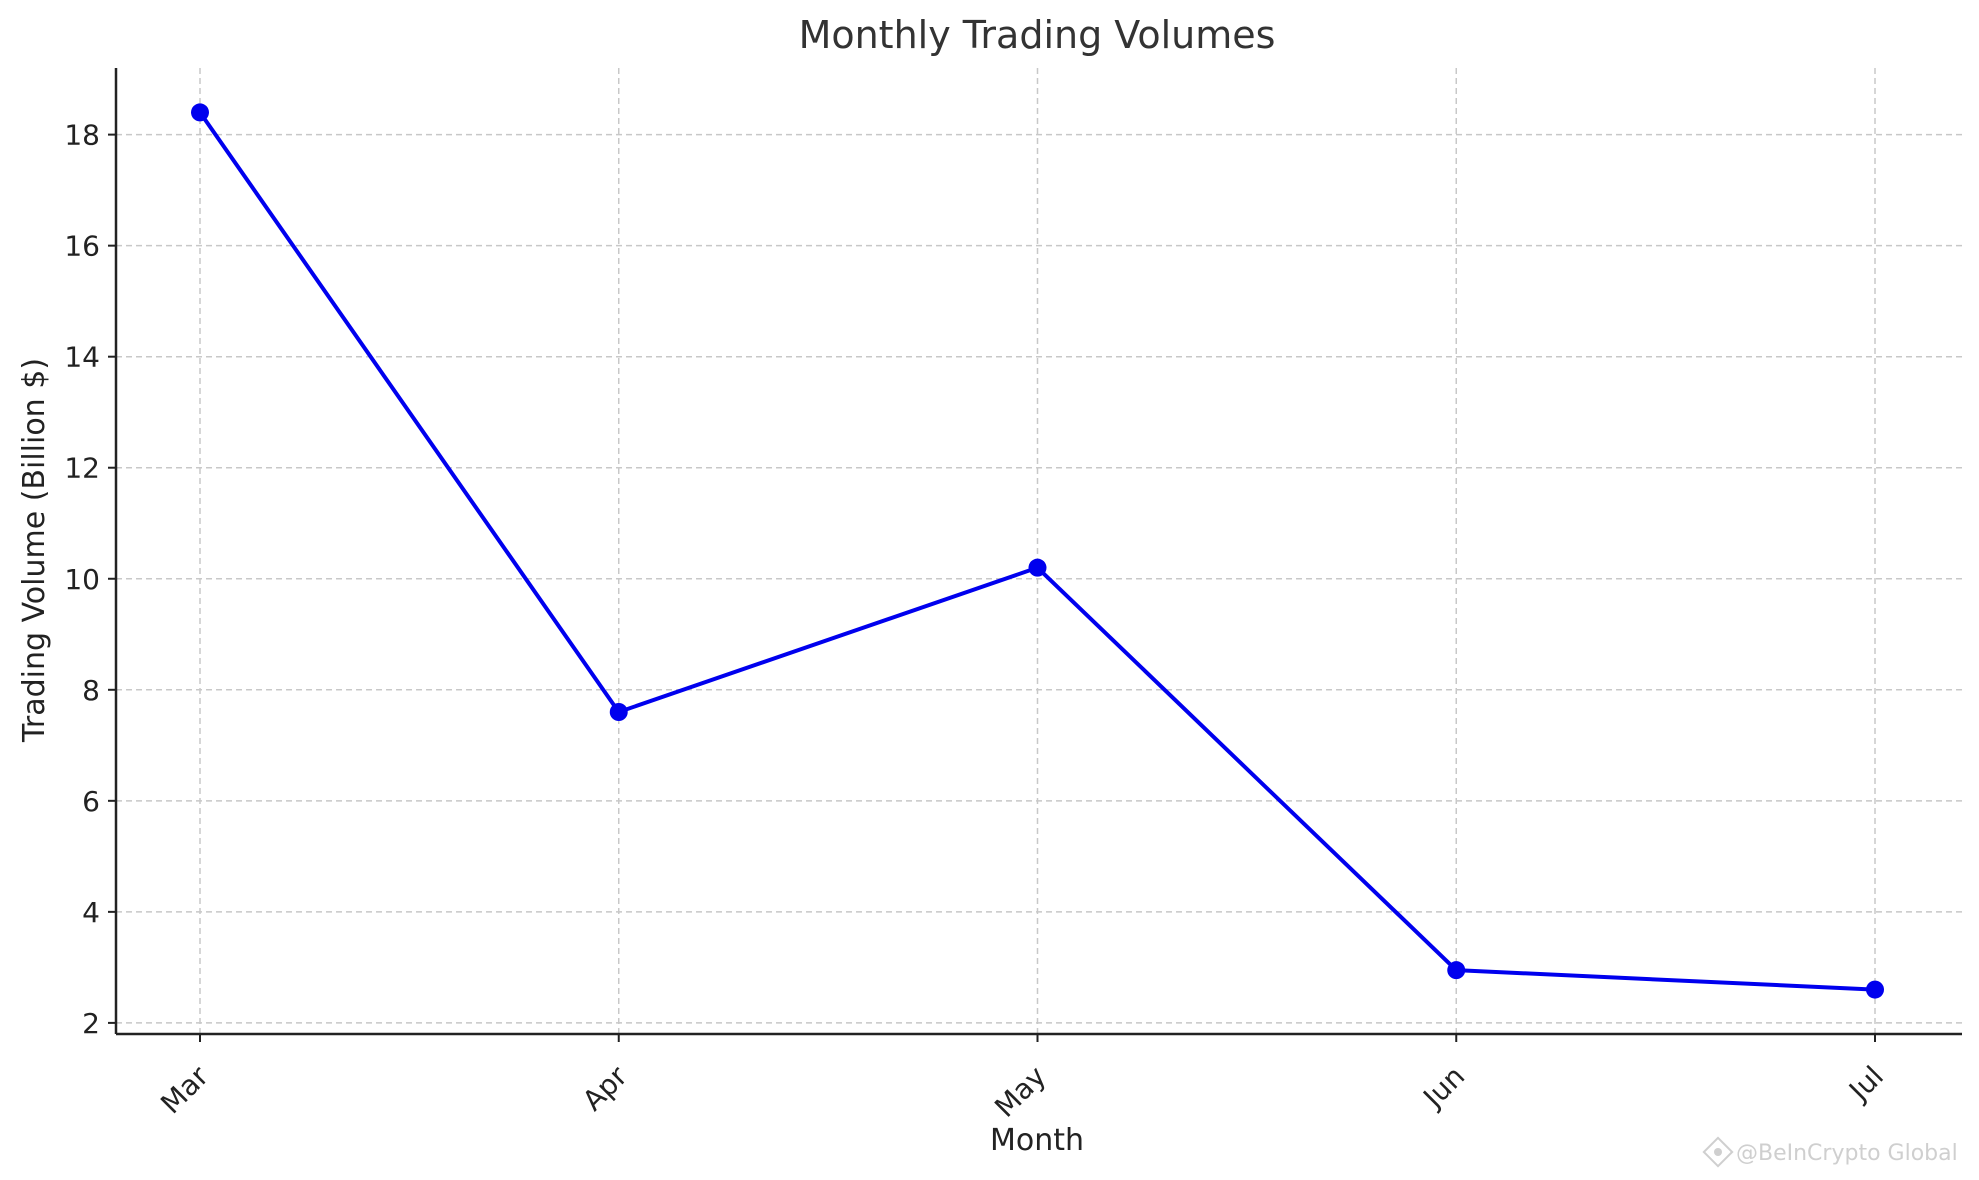  Describe the element at coordinates (605, 1088) in the screenshot. I see `x-tick-label: Apr` at that location.